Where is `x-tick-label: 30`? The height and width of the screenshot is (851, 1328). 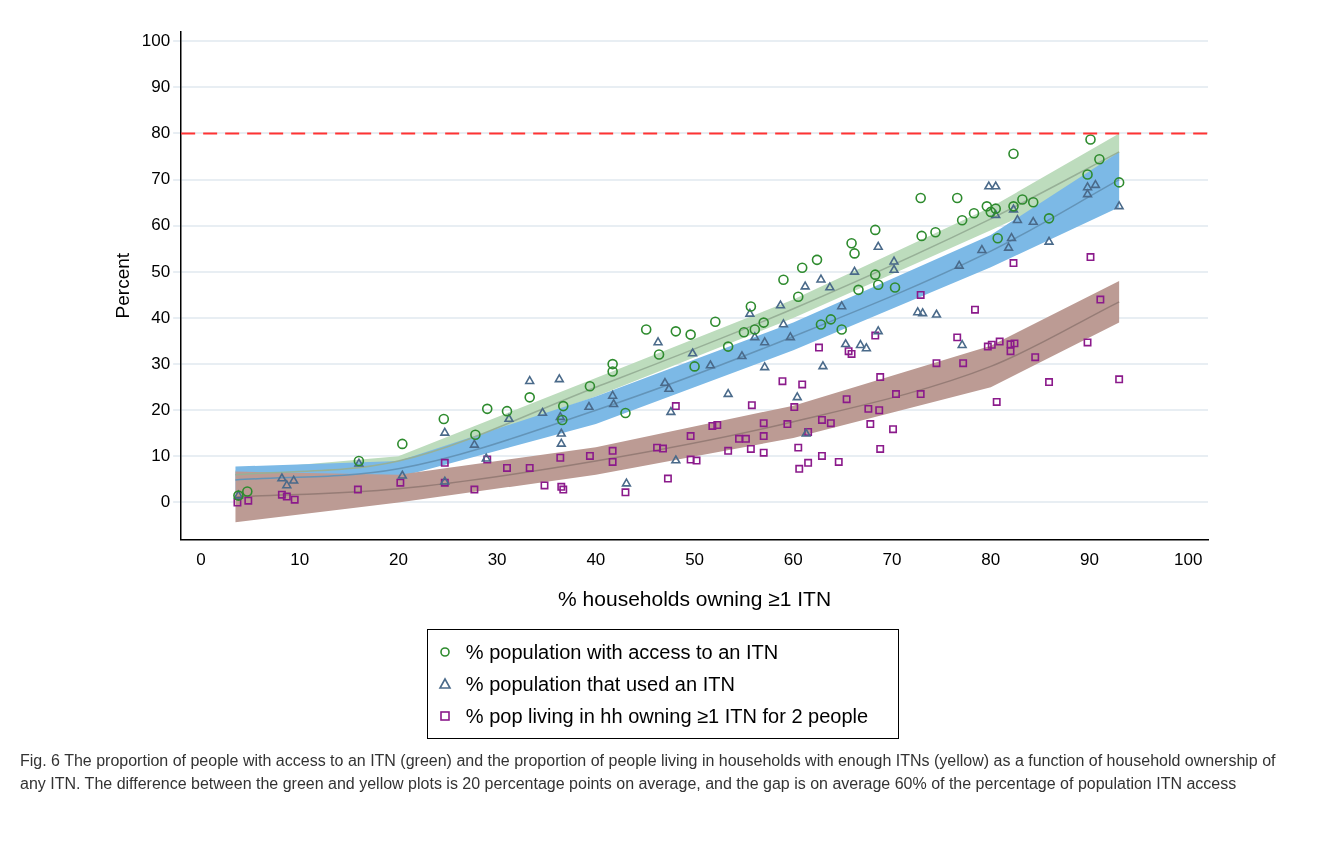 x-tick-label: 30 is located at coordinates (497, 560).